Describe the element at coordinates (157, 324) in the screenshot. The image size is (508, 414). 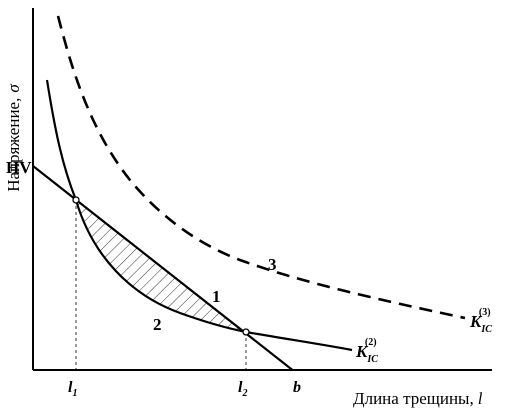
I see `curve-2-label: 2` at that location.